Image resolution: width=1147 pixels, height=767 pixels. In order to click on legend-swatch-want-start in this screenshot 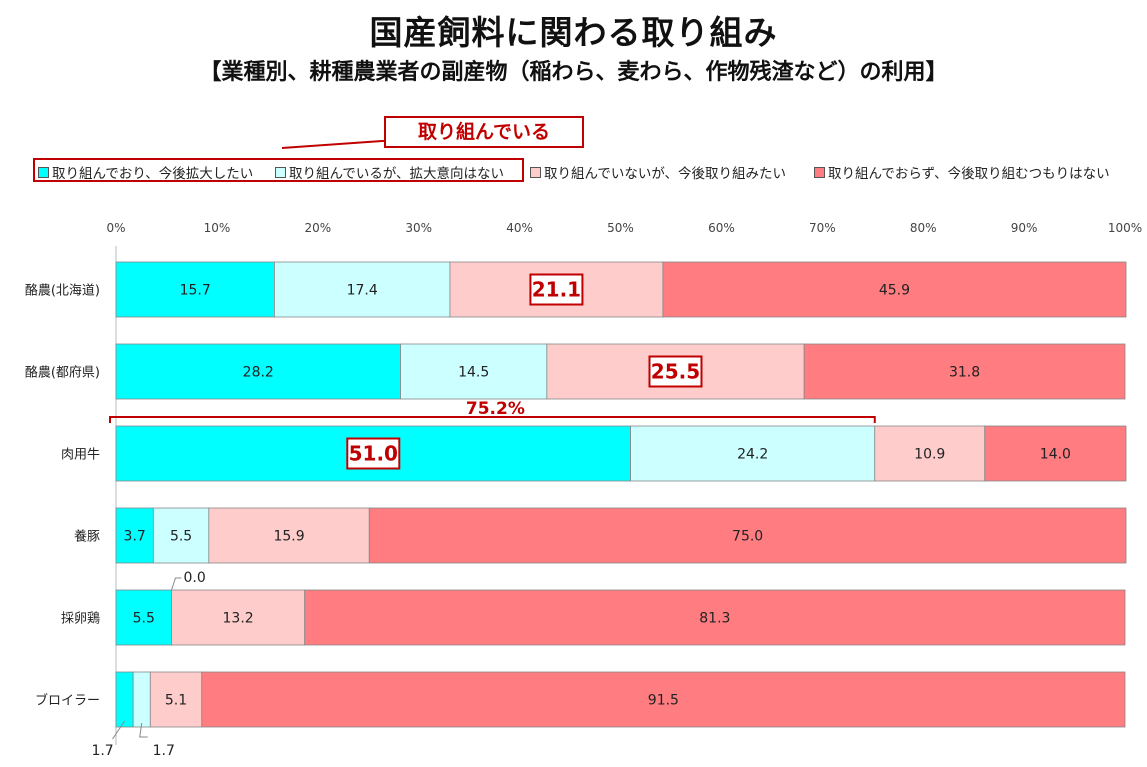, I will do `click(535, 172)`.